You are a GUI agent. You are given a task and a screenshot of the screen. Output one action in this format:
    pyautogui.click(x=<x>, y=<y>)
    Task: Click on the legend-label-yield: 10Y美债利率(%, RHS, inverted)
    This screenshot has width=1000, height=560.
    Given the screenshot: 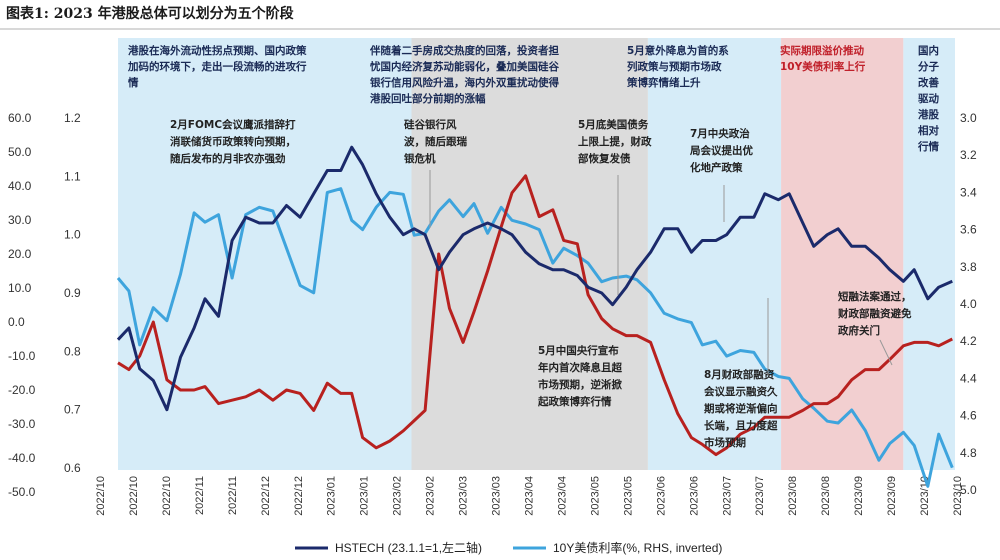 What is the action you would take?
    pyautogui.click(x=637, y=547)
    